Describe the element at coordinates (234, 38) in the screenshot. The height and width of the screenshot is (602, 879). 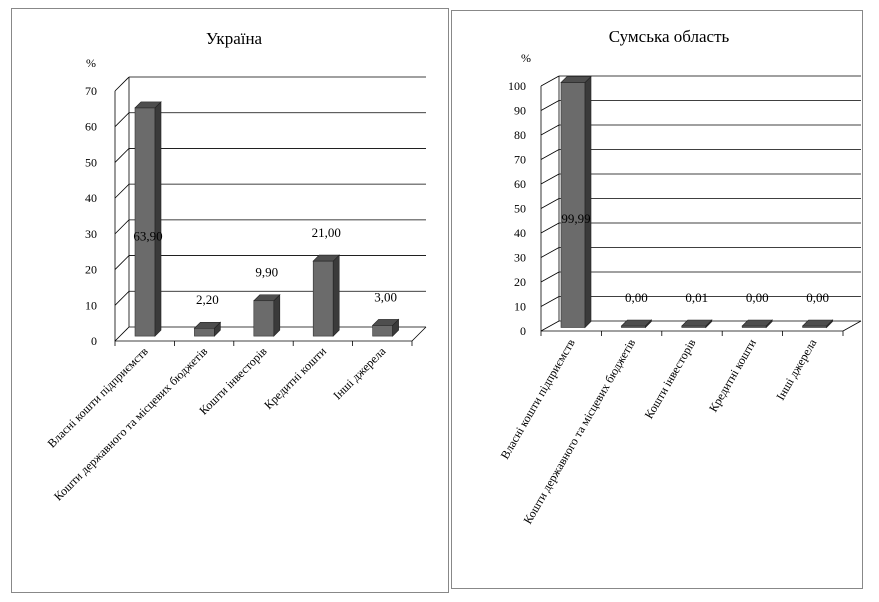
I see `chart-title: Україна` at that location.